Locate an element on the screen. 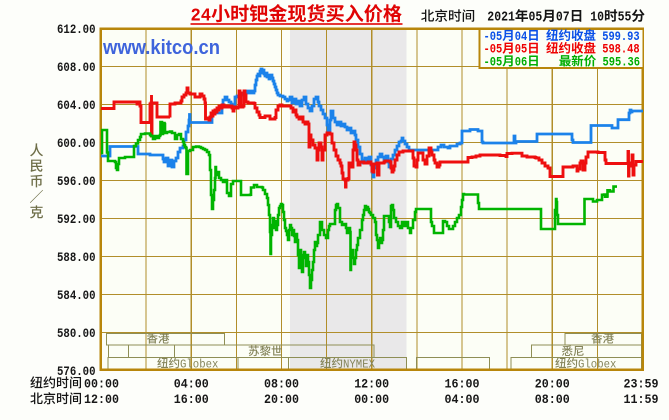 The height and width of the screenshot is (420, 669). svg-text: 23:59 is located at coordinates (641, 383).